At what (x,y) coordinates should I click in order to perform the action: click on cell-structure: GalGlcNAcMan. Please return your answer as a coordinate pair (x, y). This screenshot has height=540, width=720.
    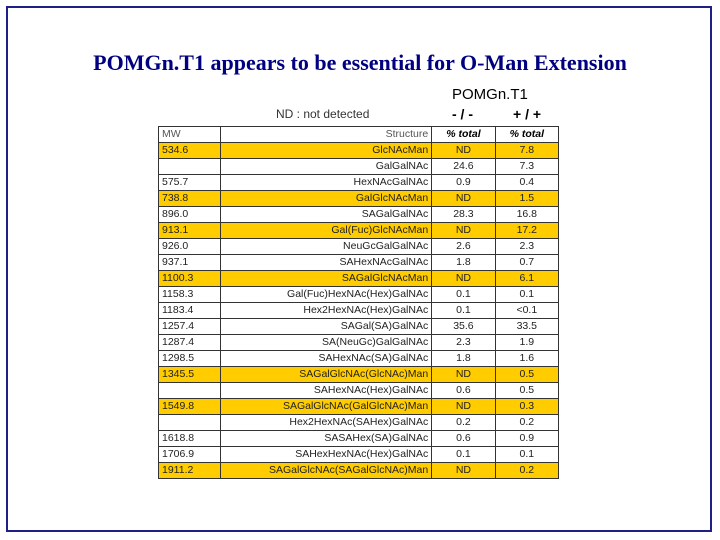
    Looking at the image, I should click on (326, 198).